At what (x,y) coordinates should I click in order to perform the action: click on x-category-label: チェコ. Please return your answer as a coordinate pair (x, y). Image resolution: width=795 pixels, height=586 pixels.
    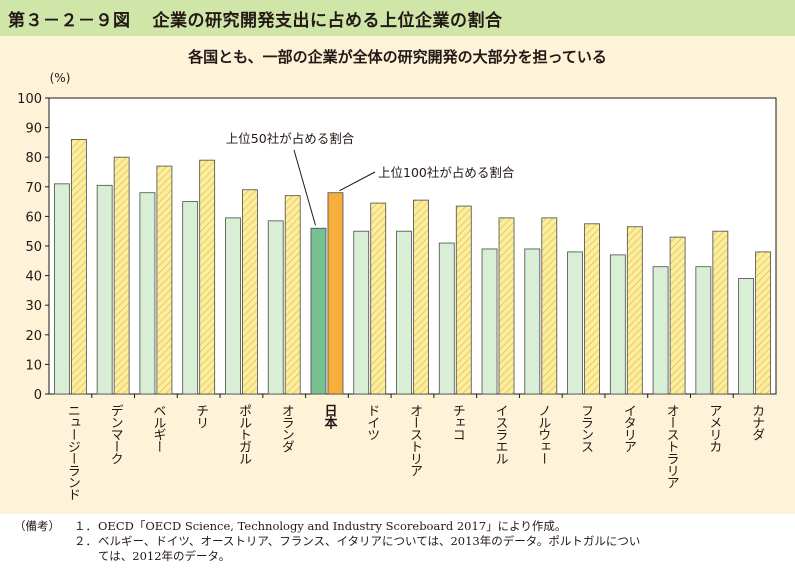
    Looking at the image, I should click on (457, 422).